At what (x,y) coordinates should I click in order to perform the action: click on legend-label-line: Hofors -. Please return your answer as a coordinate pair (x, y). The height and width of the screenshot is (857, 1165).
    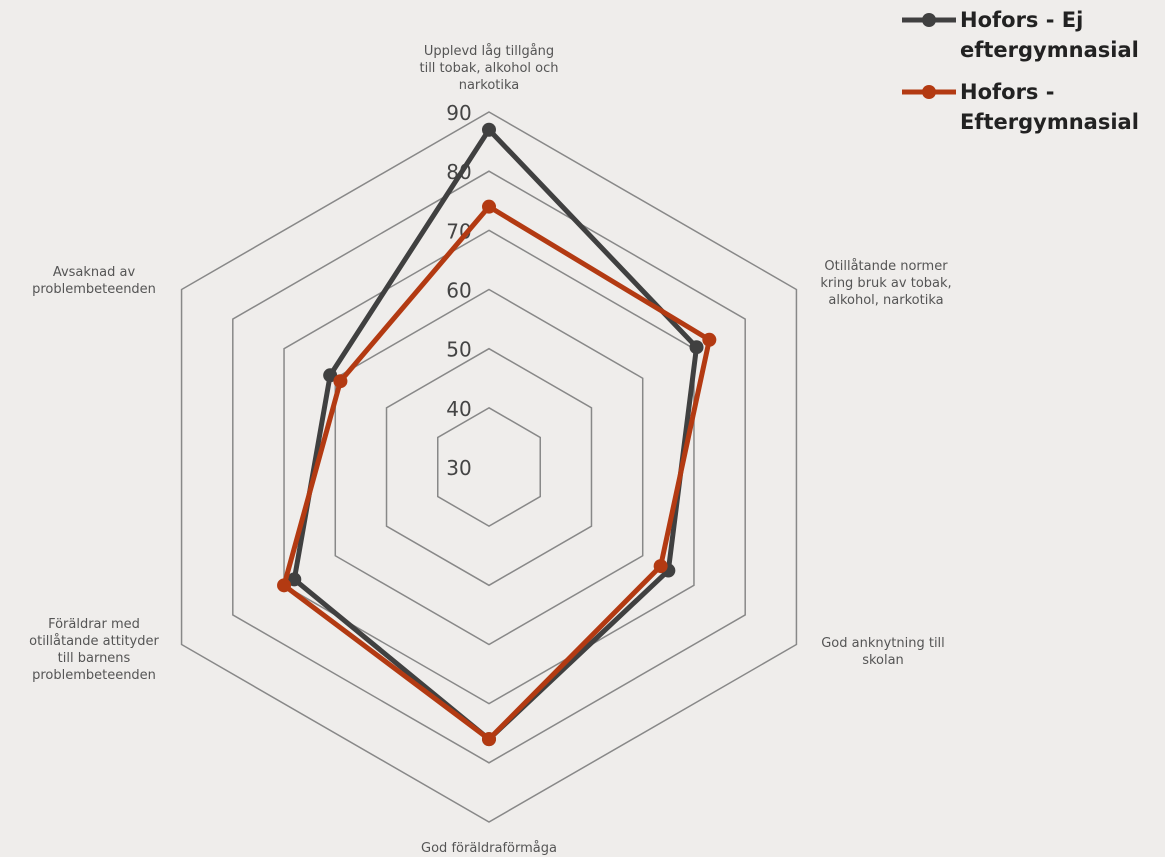
    Looking at the image, I should click on (1007, 92).